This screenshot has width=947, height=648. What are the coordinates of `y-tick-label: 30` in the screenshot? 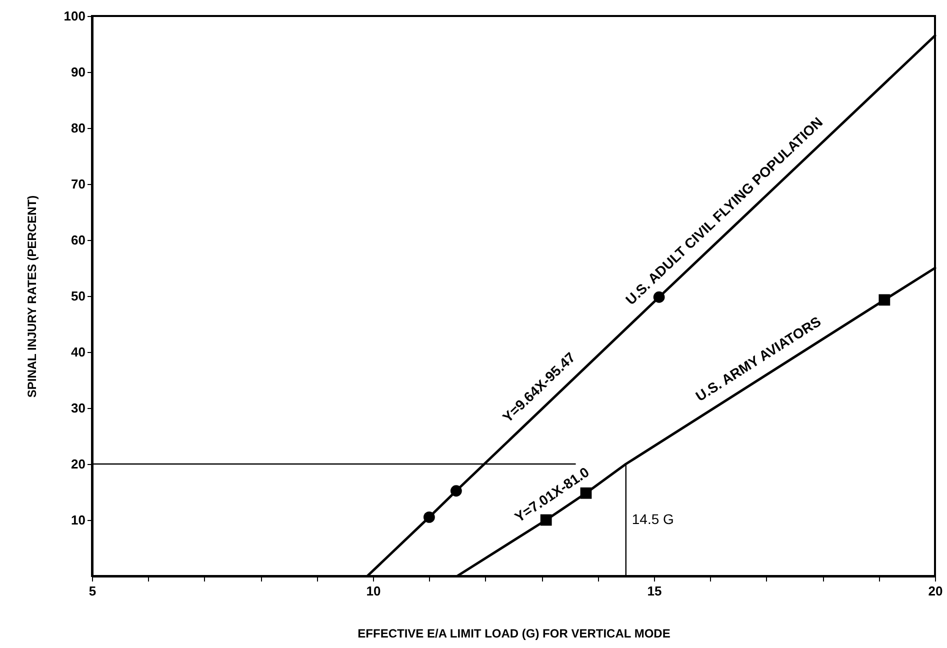 It's located at (78, 408).